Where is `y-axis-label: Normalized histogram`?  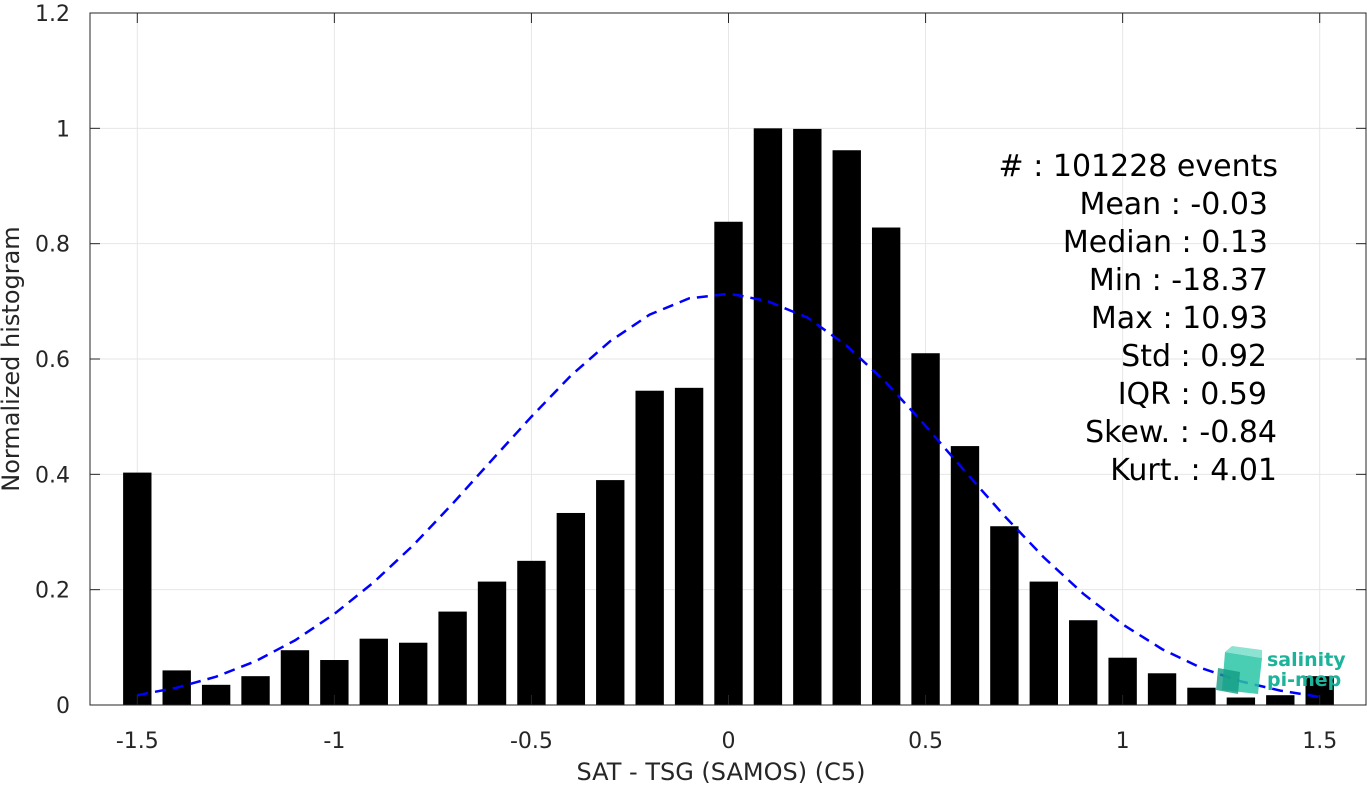
y-axis-label: Normalized histogram is located at coordinates (12, 358).